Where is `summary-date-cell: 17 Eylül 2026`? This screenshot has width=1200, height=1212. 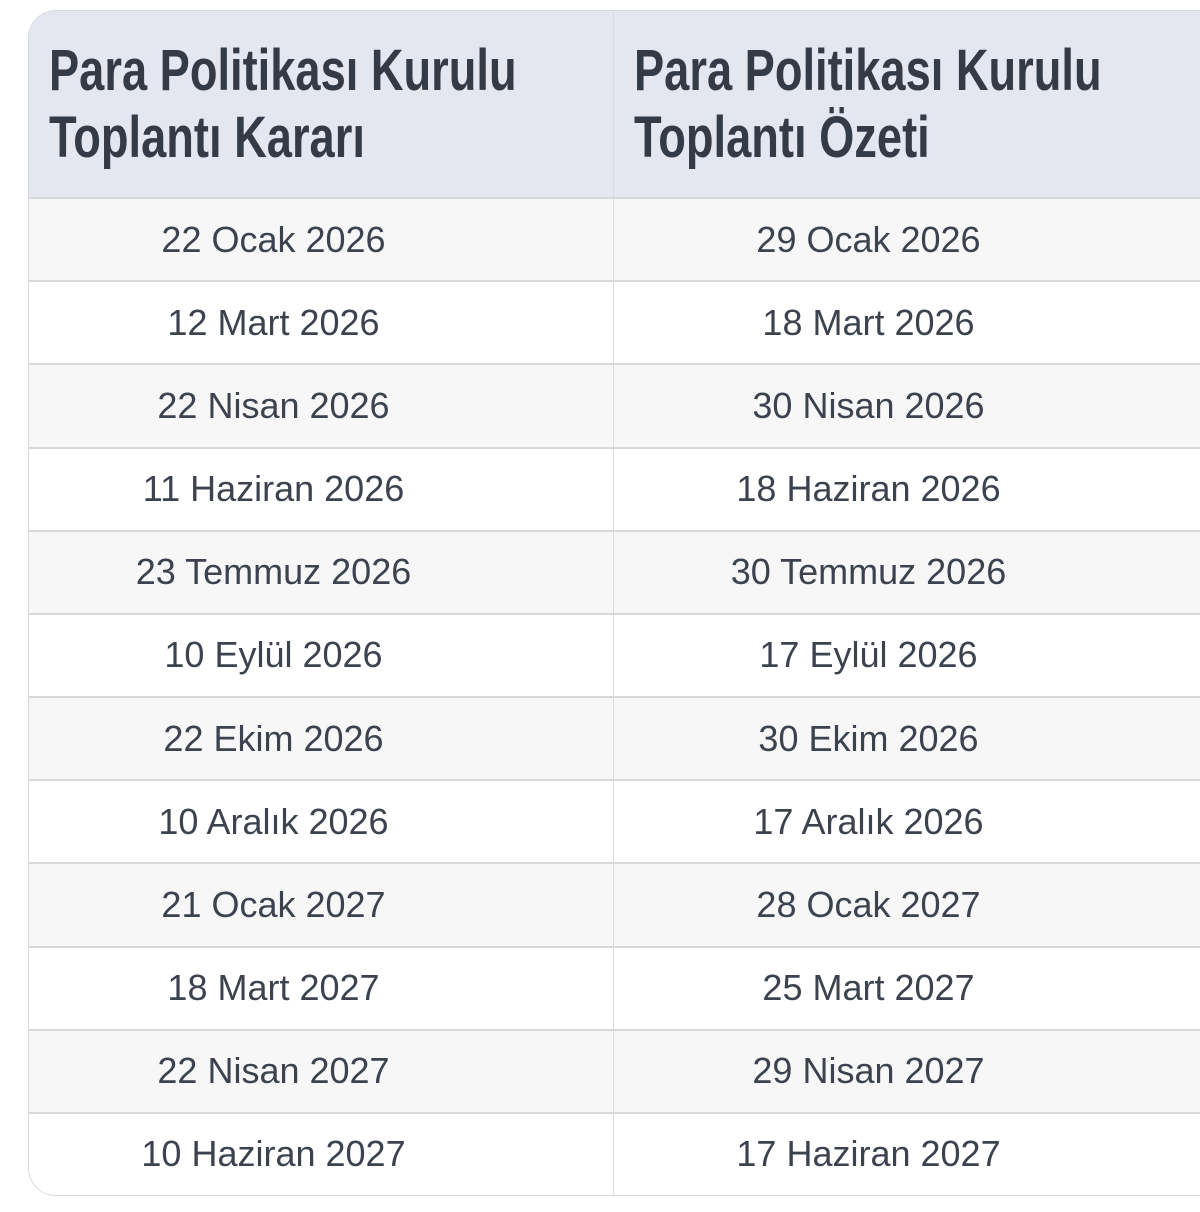 summary-date-cell: 17 Eylül 2026 is located at coordinates (868, 655).